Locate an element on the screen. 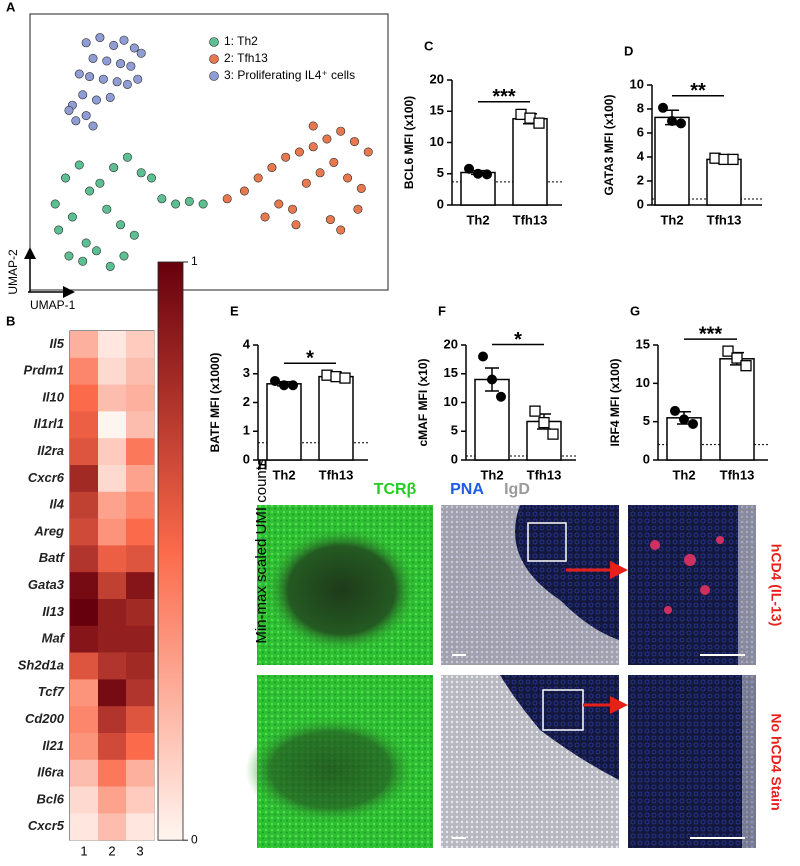 The image size is (800, 866). row-label: Il1rl1 is located at coordinates (49, 423).